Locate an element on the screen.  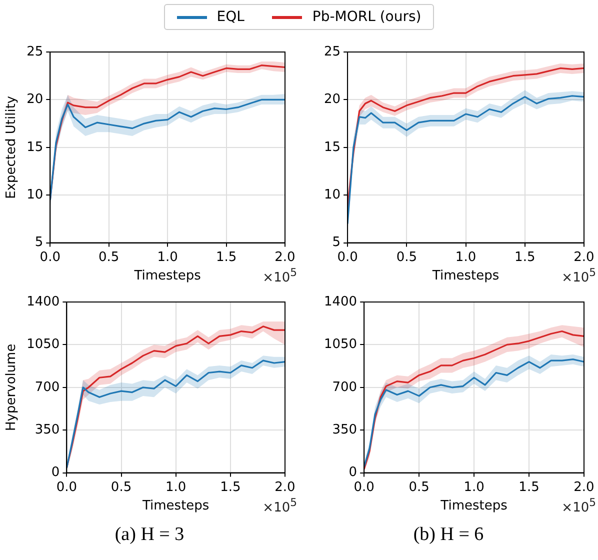
legend-label: EQL is located at coordinates (230, 17).